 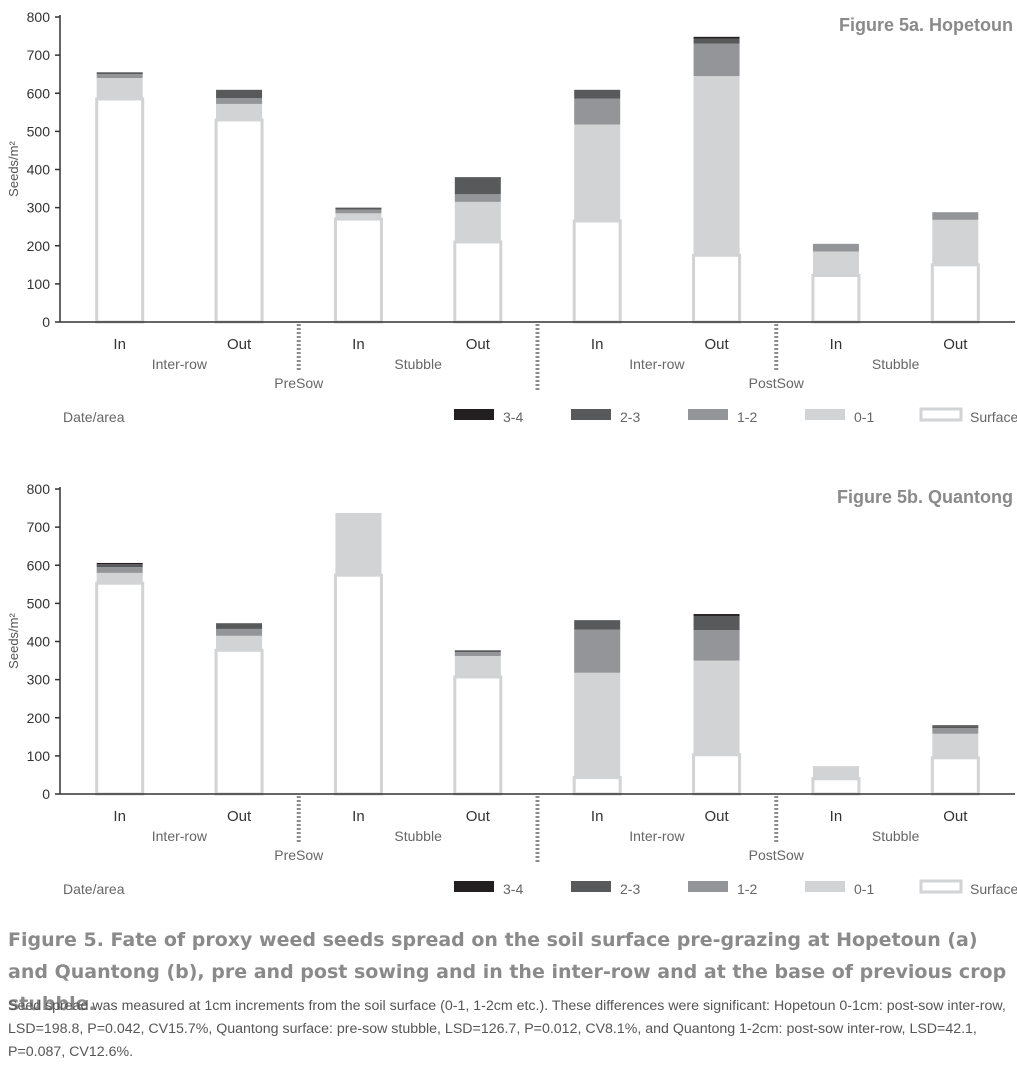 What do you see at coordinates (94, 417) in the screenshot?
I see `legend-title: Date/area` at bounding box center [94, 417].